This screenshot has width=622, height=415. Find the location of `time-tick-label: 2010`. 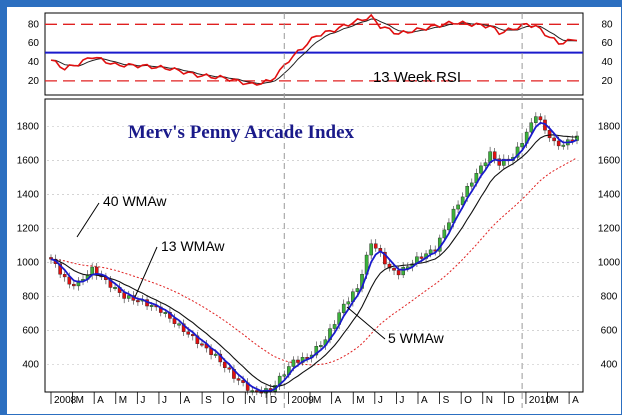

time-tick-label: 2010 is located at coordinates (540, 400).